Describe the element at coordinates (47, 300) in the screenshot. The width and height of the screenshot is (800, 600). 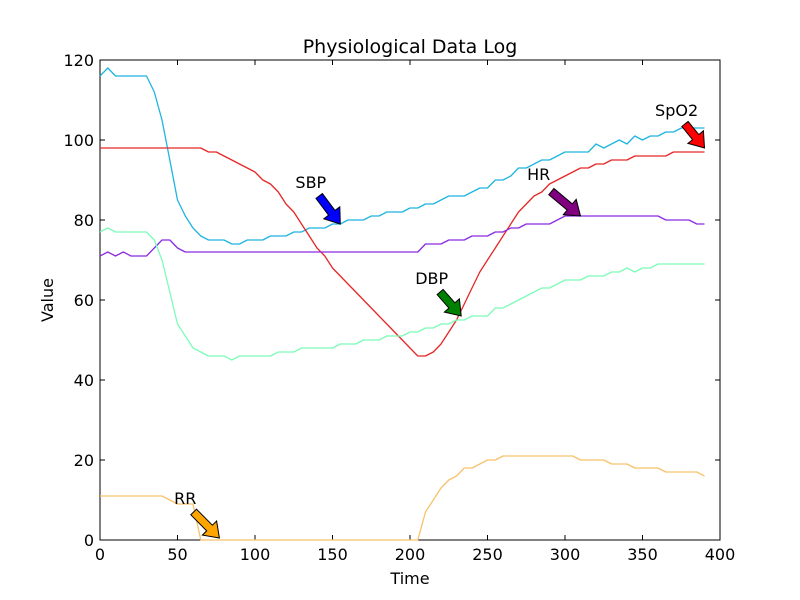
I see `y-axis-label: Value` at that location.